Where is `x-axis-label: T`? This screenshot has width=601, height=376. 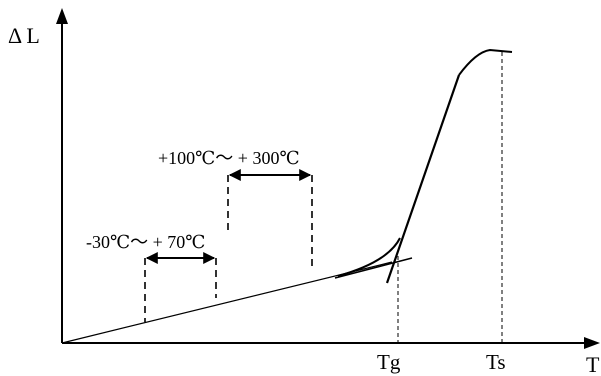 x-axis-label: T is located at coordinates (593, 364).